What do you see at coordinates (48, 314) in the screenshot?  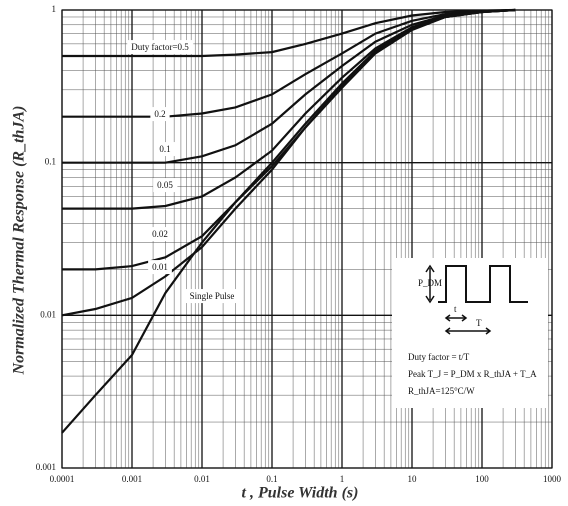 I see `y-tick-label: 0.01` at bounding box center [48, 314].